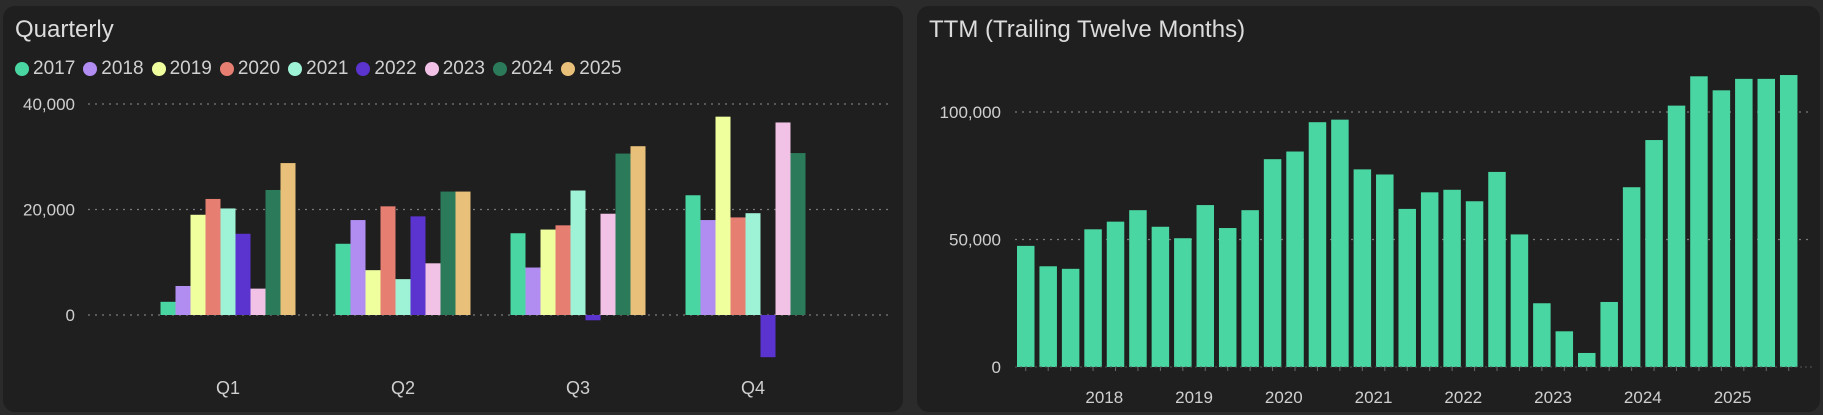 The width and height of the screenshot is (1823, 415). Describe the element at coordinates (433, 289) in the screenshot. I see `bar-q2-2023` at that location.